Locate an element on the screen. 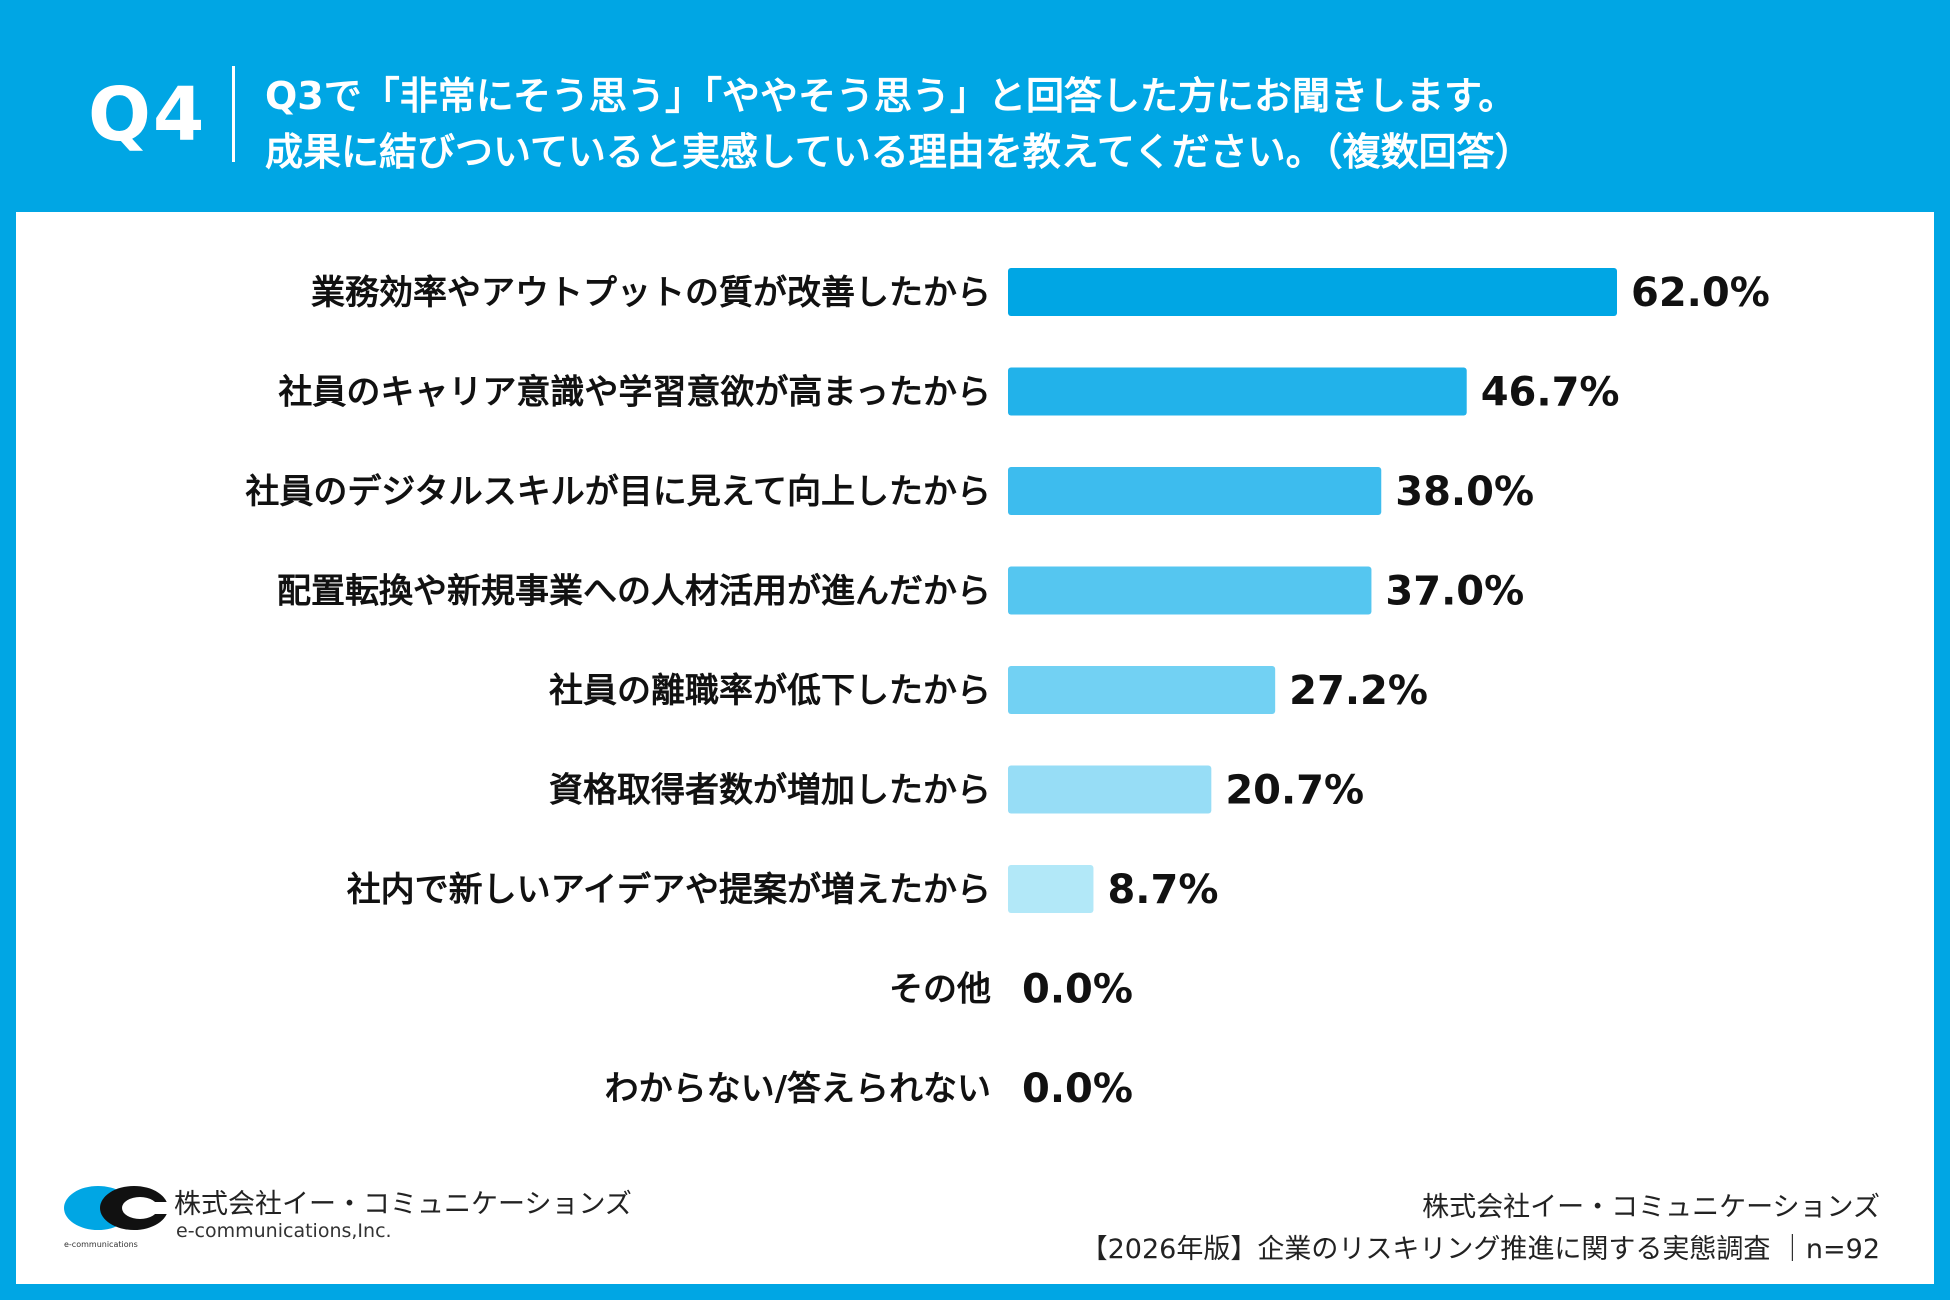 Image resolution: width=1950 pixels, height=1300 pixels. category-label: 社員の離職率が低下したから is located at coordinates (770, 691).